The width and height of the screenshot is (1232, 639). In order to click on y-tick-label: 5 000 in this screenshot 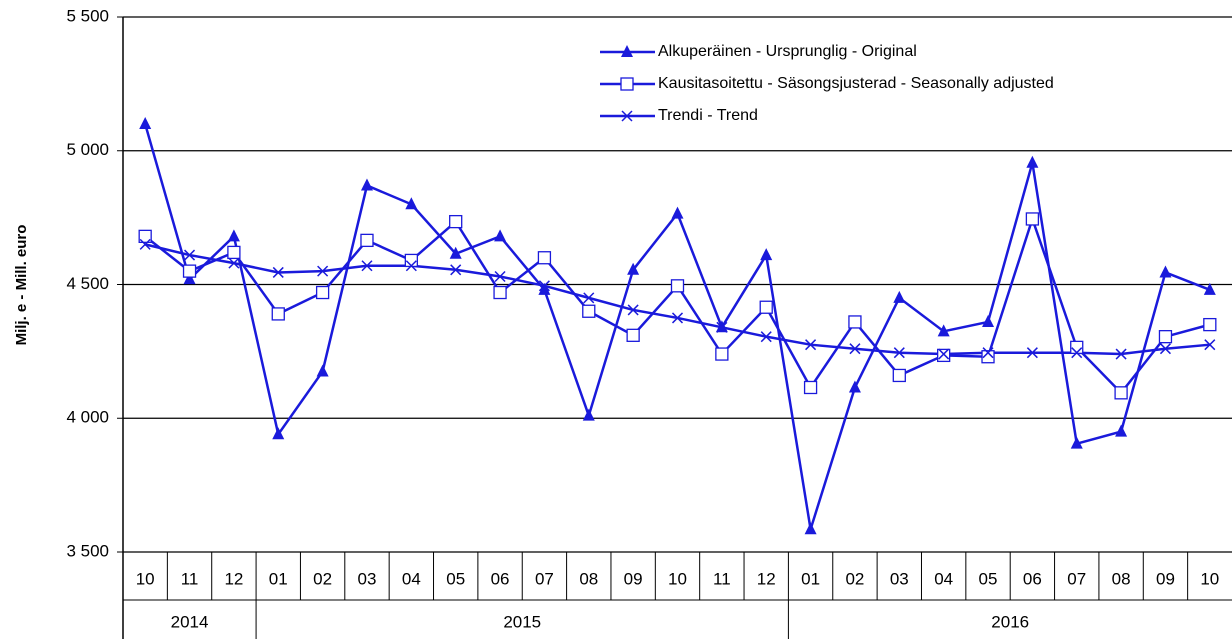, I will do `click(87, 149)`.